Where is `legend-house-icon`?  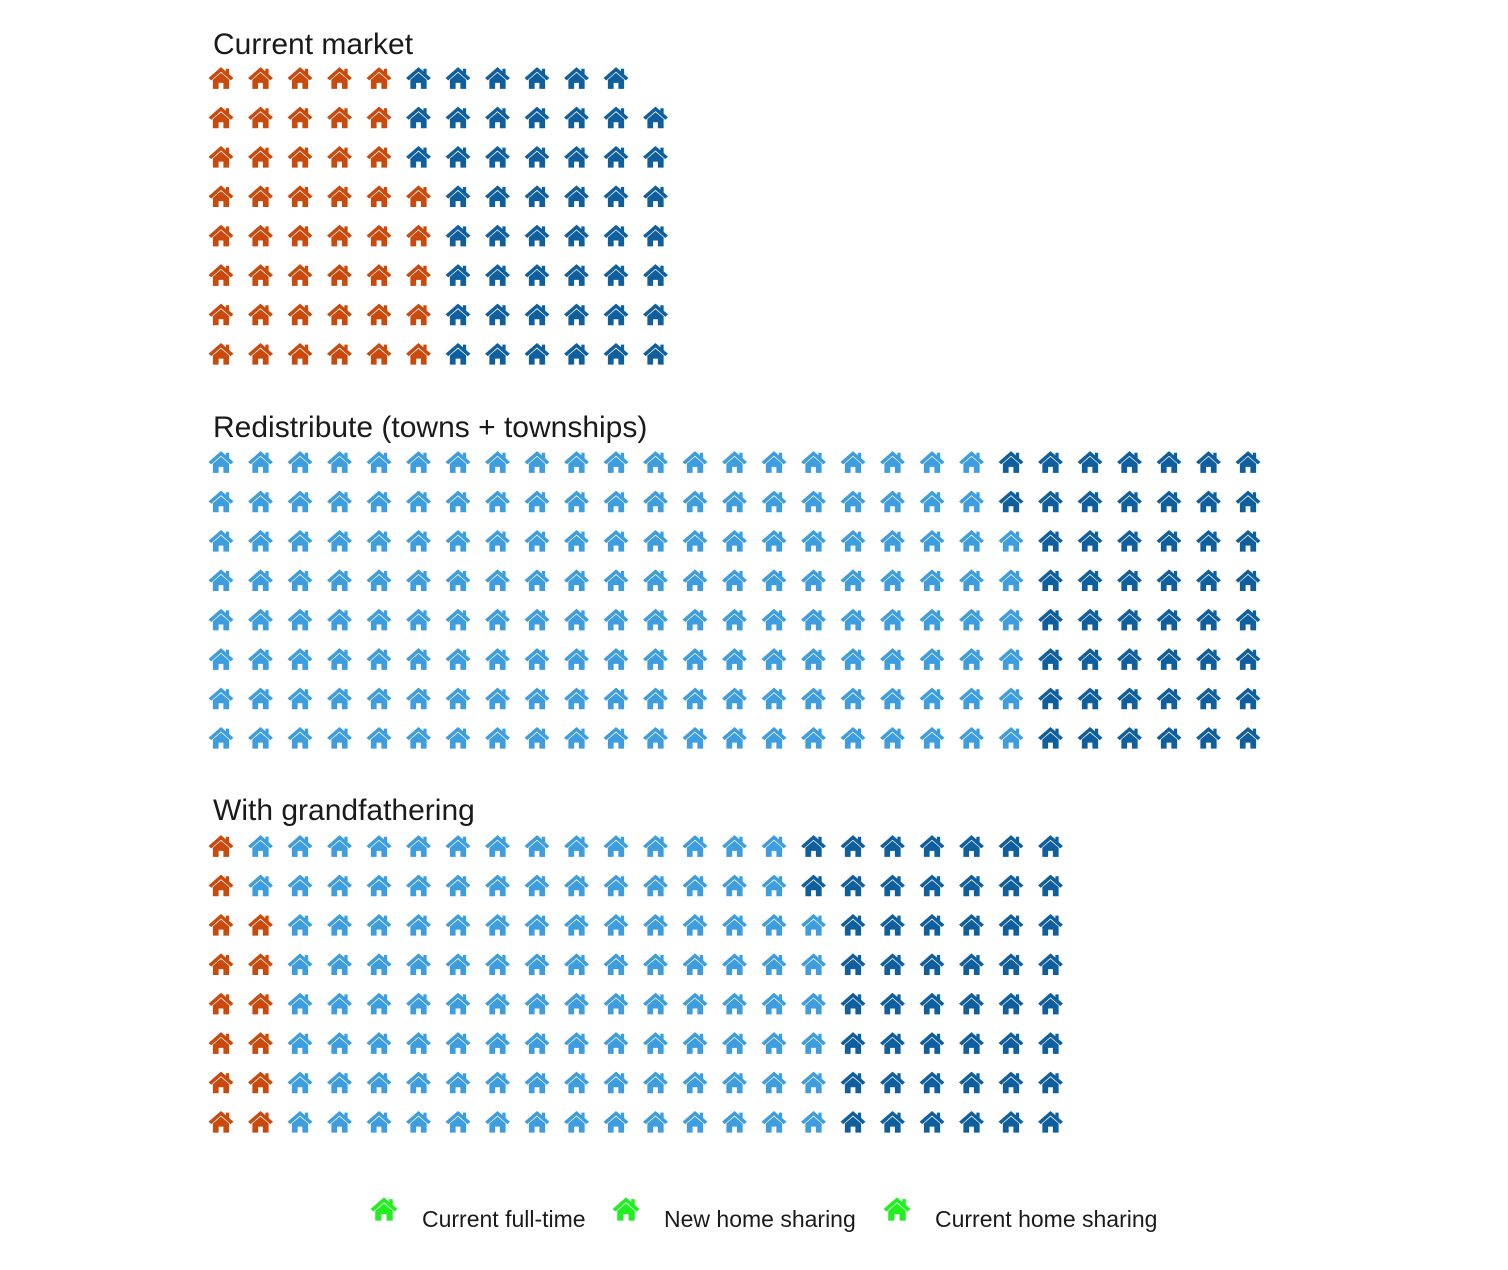
legend-house-icon is located at coordinates (384, 1209).